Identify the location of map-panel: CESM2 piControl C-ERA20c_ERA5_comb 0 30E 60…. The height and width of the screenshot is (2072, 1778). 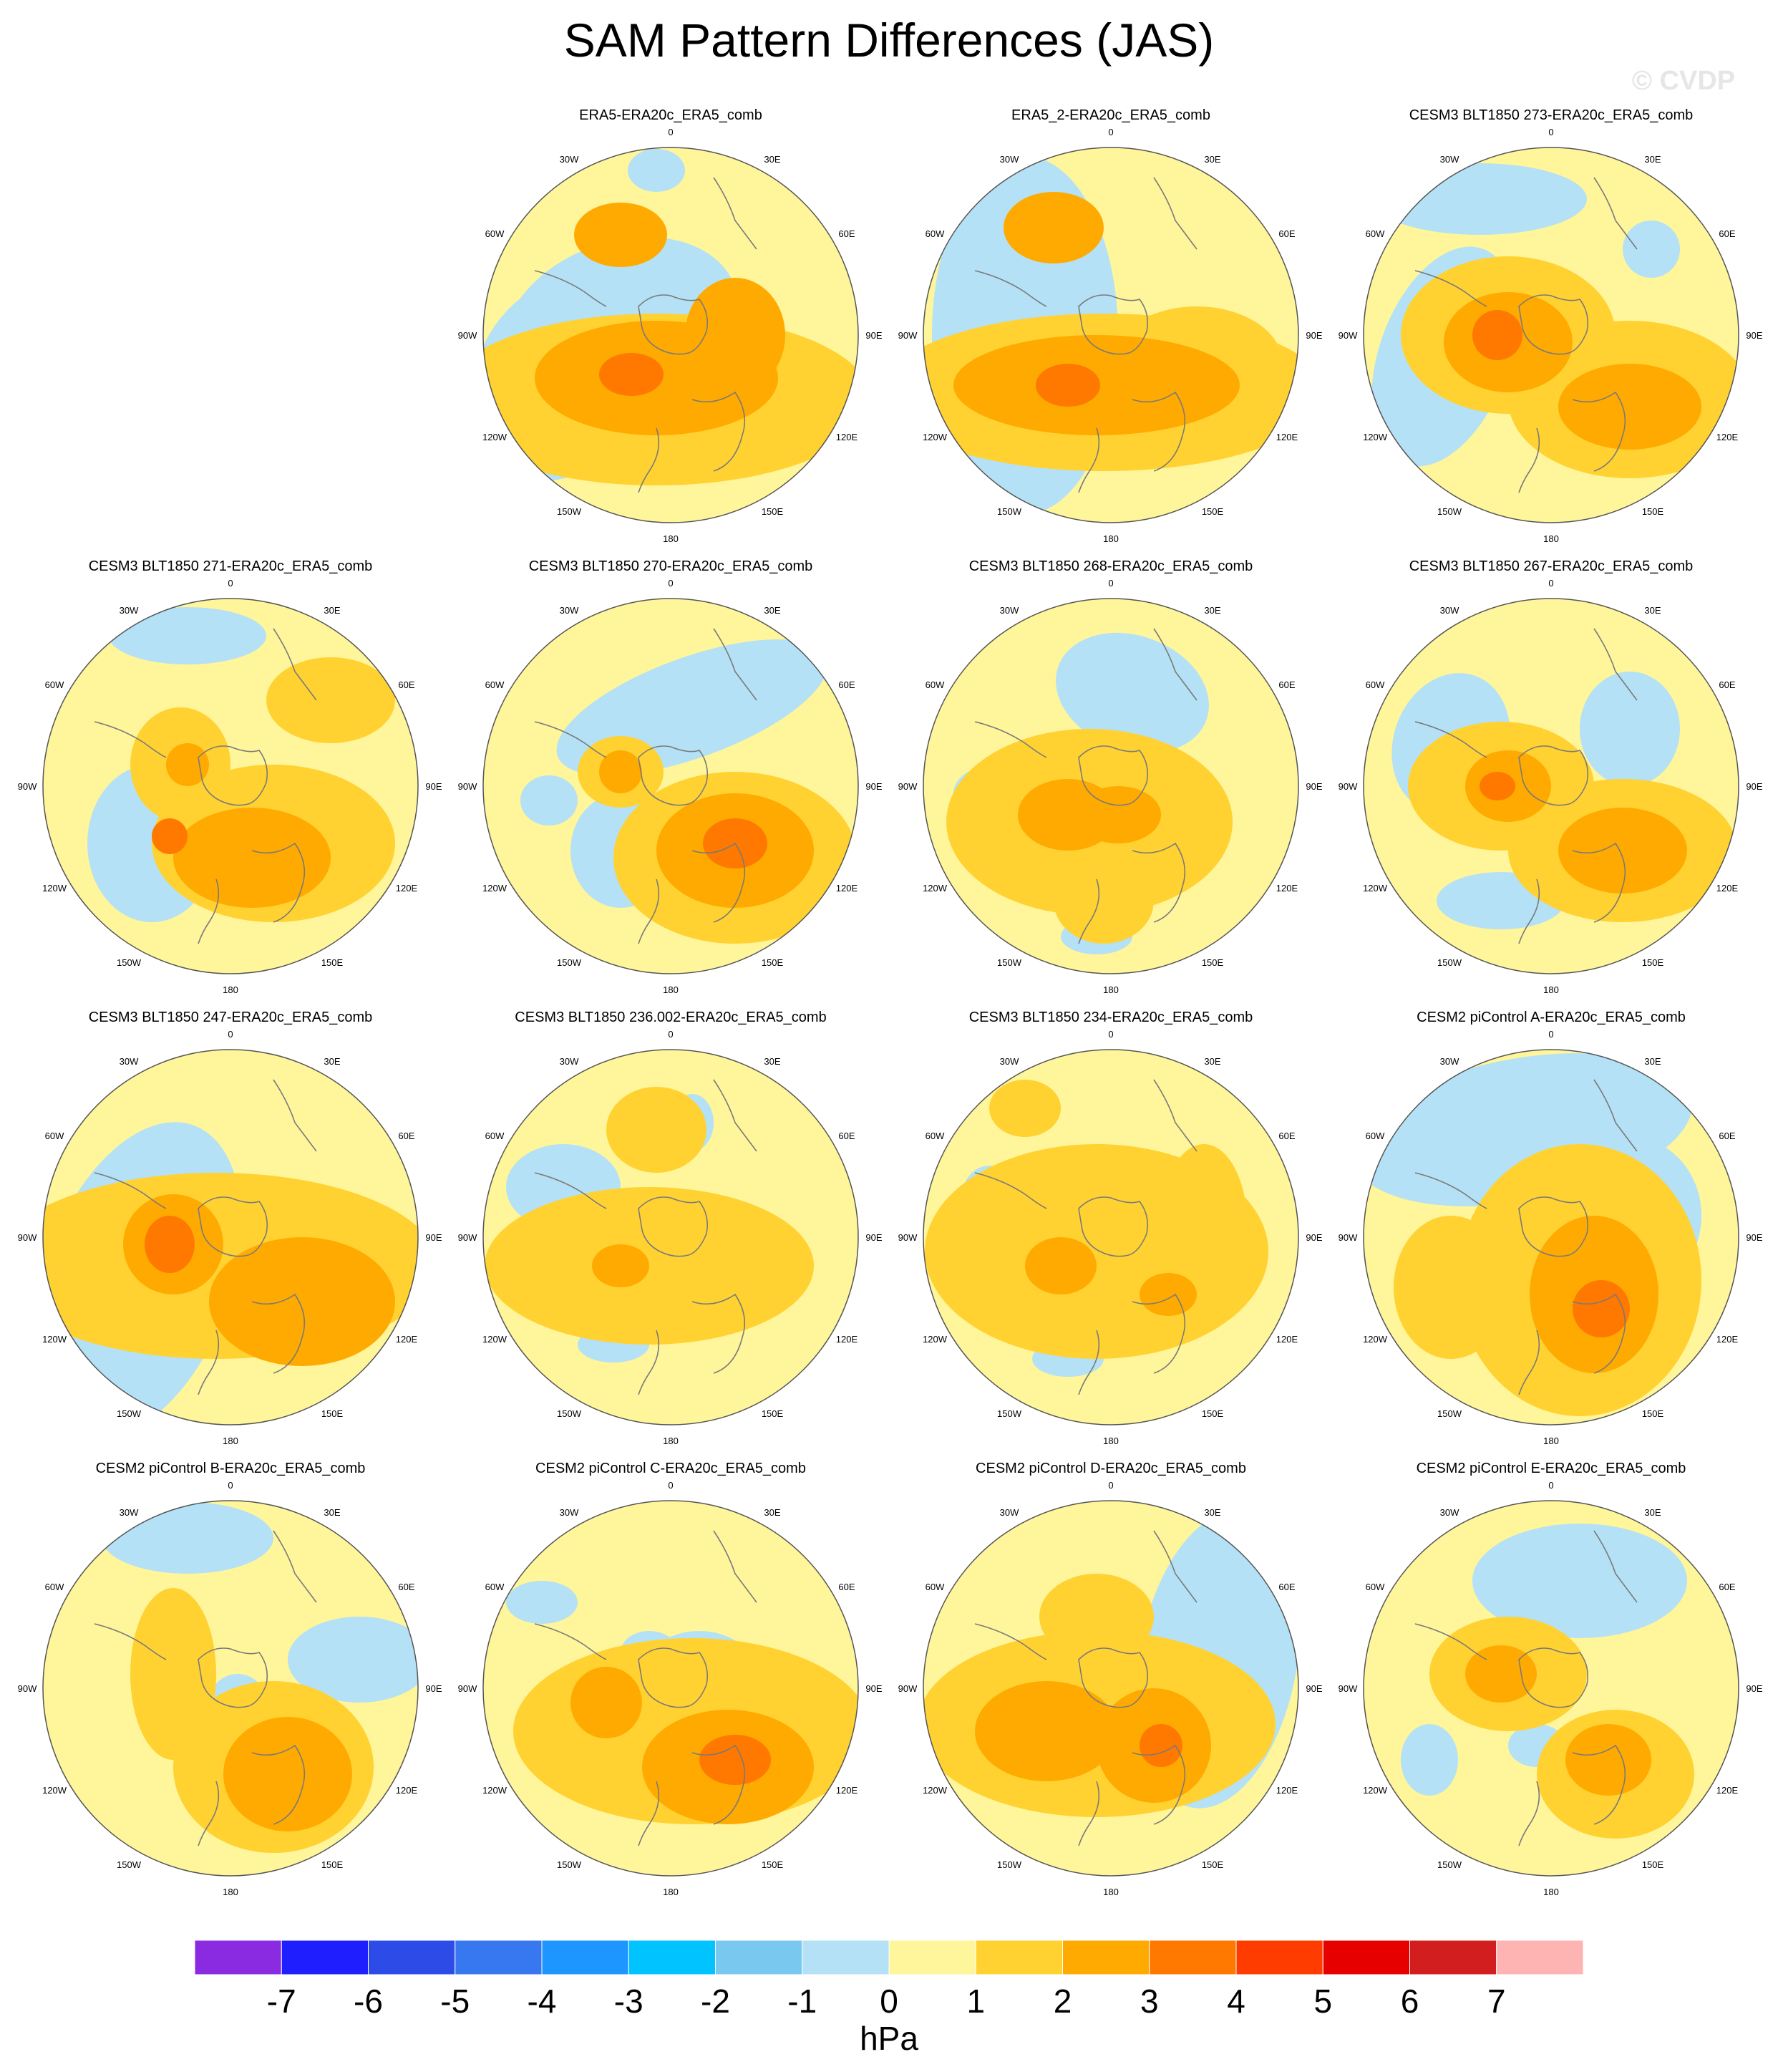
(671, 1686).